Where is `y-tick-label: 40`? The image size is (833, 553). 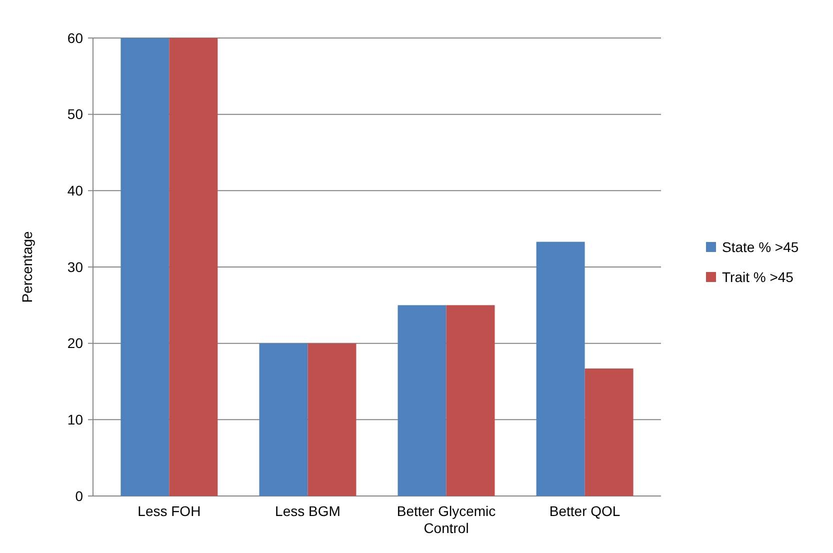 y-tick-label: 40 is located at coordinates (75, 190).